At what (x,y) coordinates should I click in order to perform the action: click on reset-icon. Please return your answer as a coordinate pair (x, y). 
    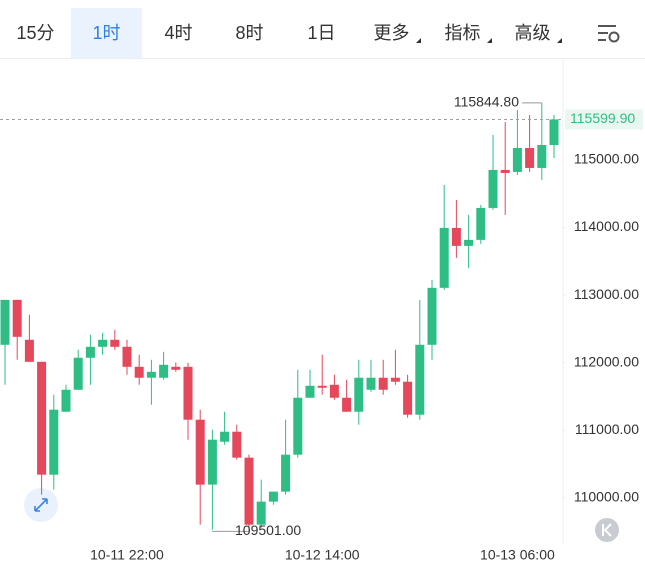
    Looking at the image, I should click on (607, 530).